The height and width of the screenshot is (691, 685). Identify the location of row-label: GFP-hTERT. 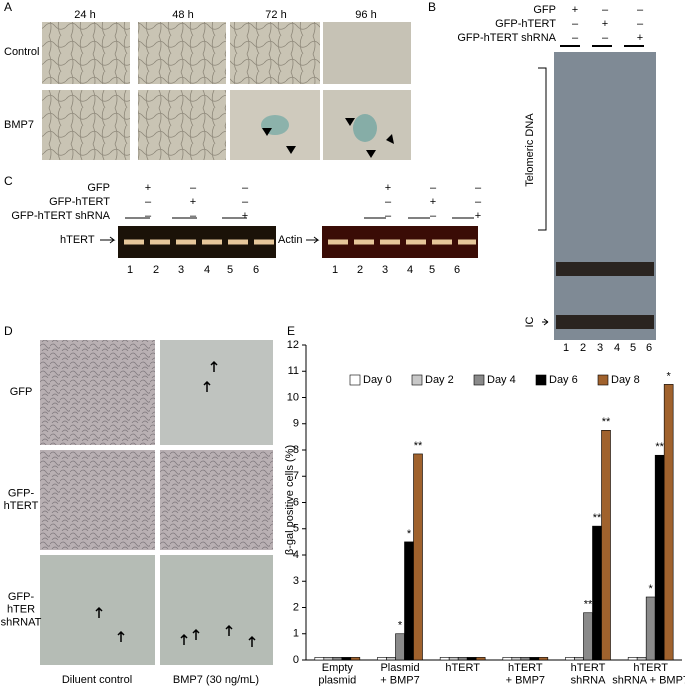
(79, 202).